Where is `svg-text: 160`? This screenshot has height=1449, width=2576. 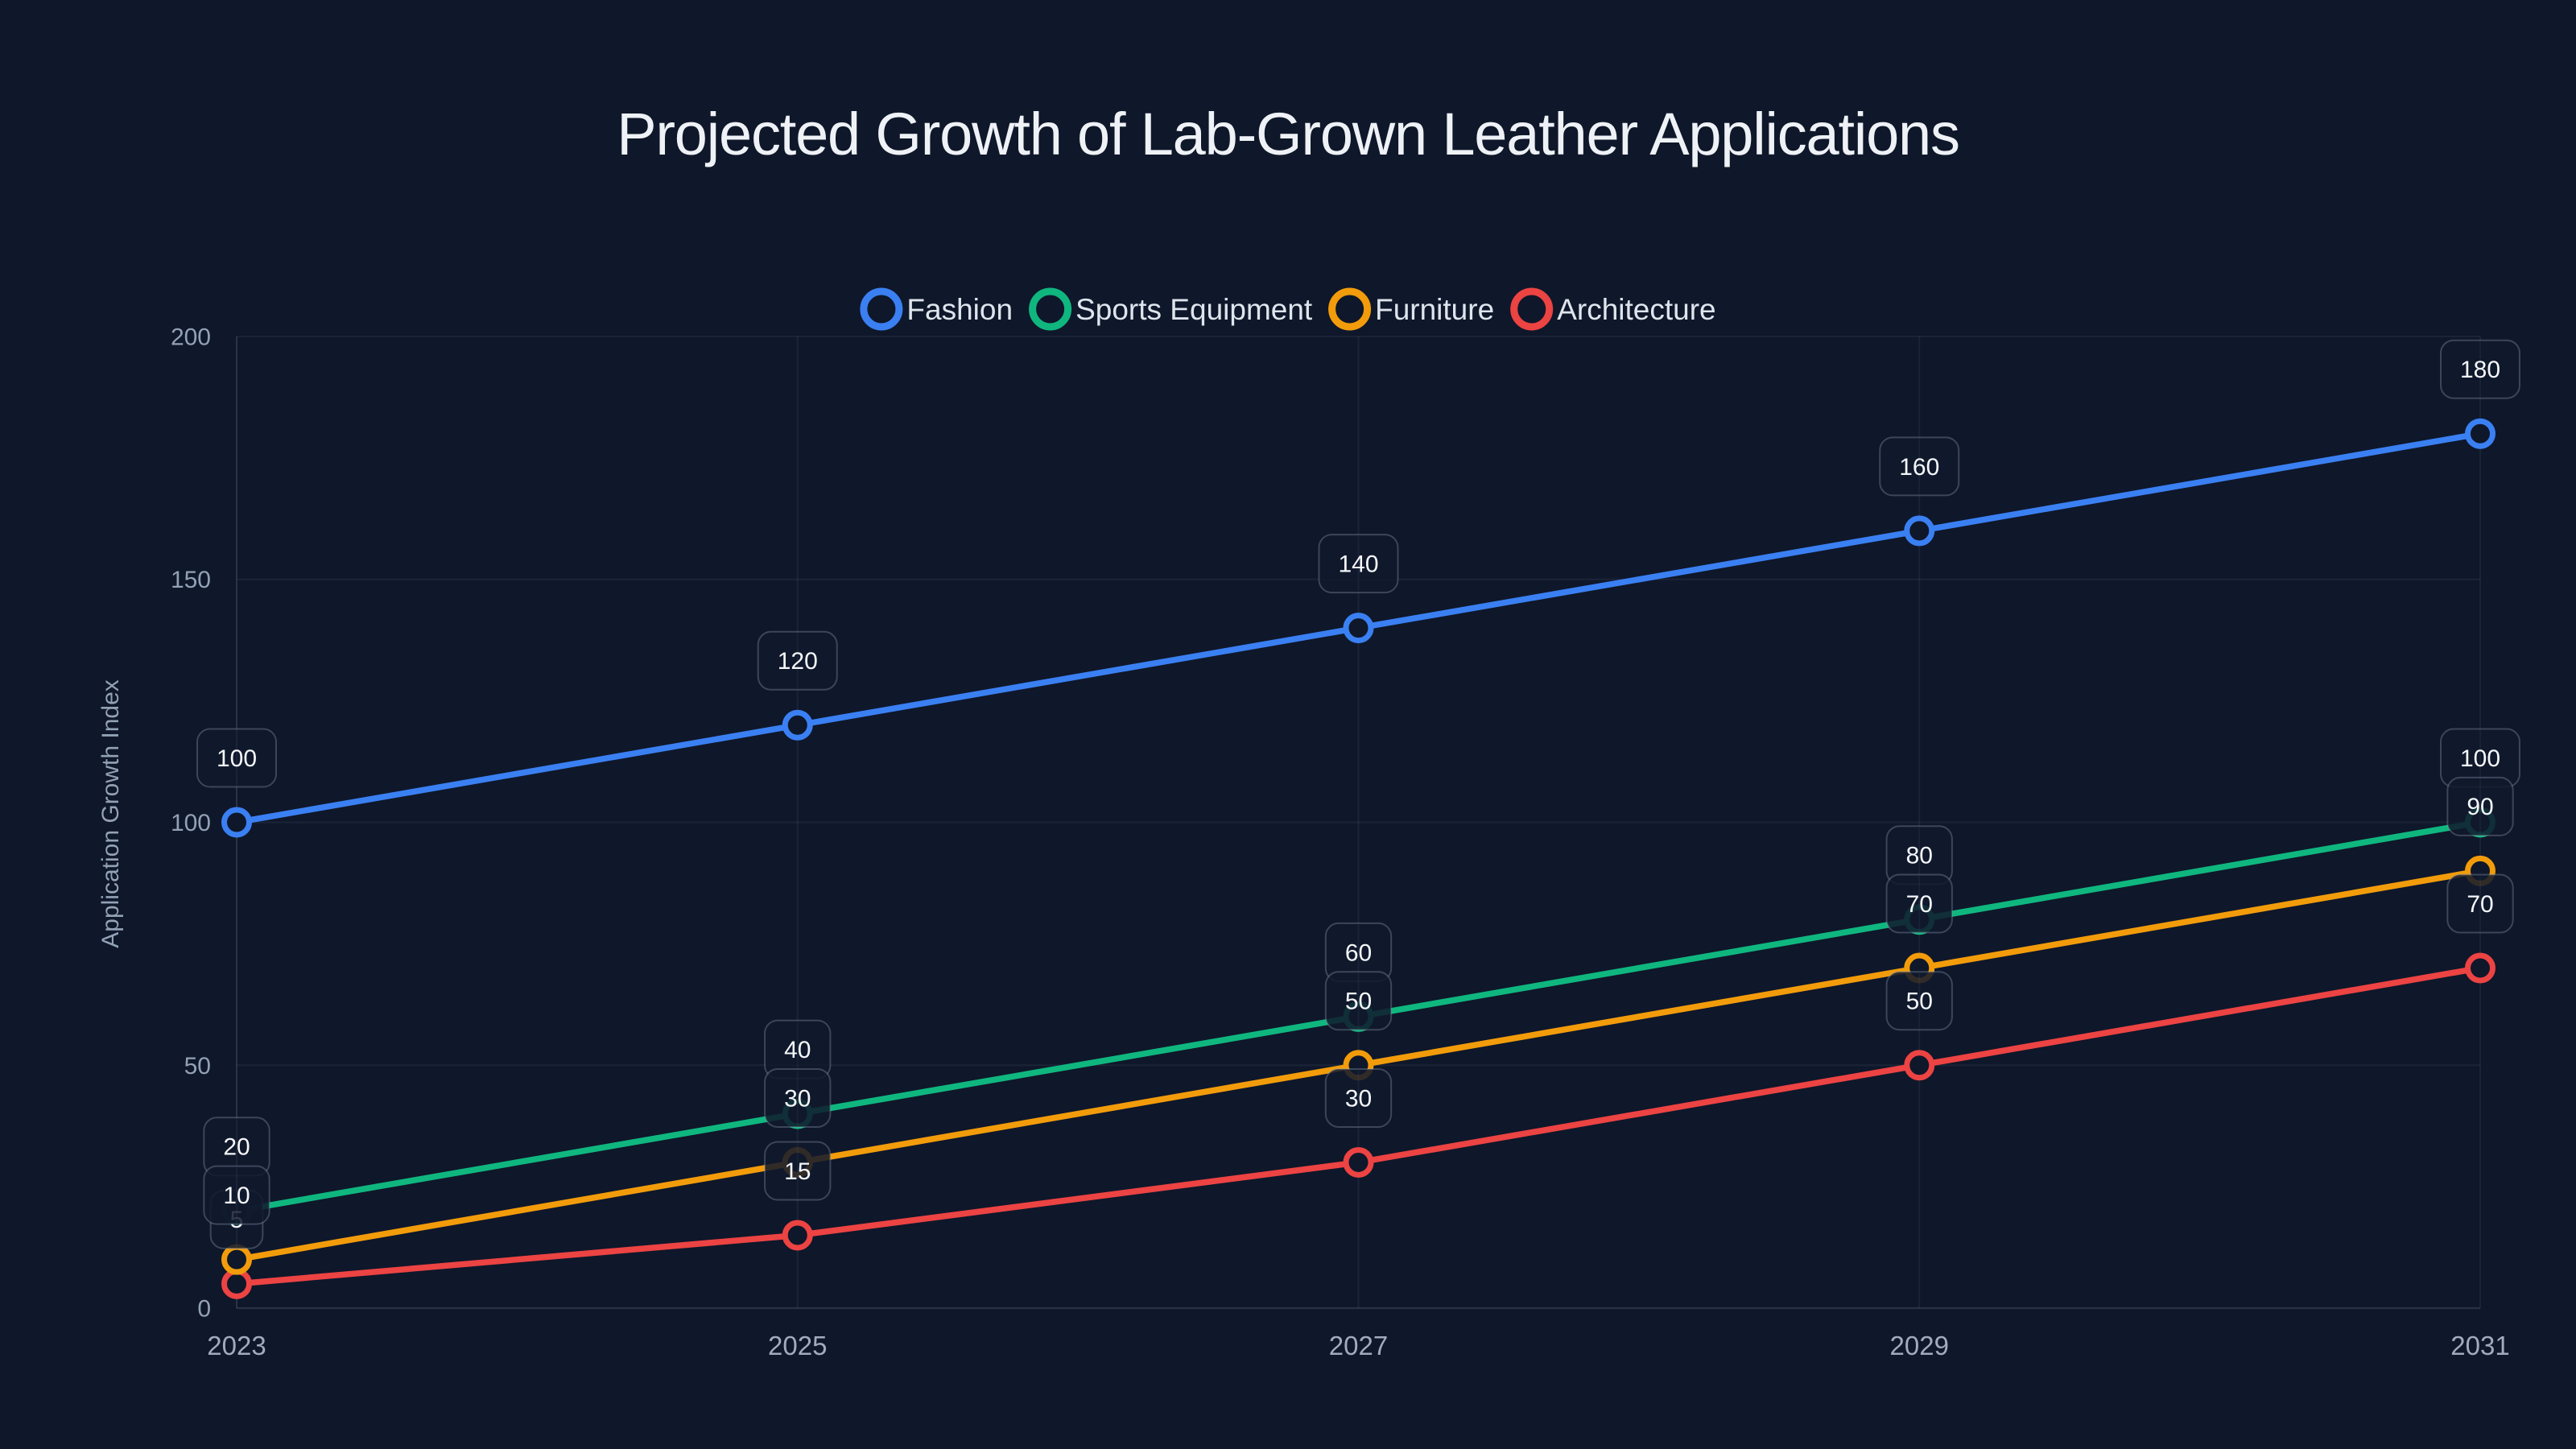 svg-text: 160 is located at coordinates (1919, 467).